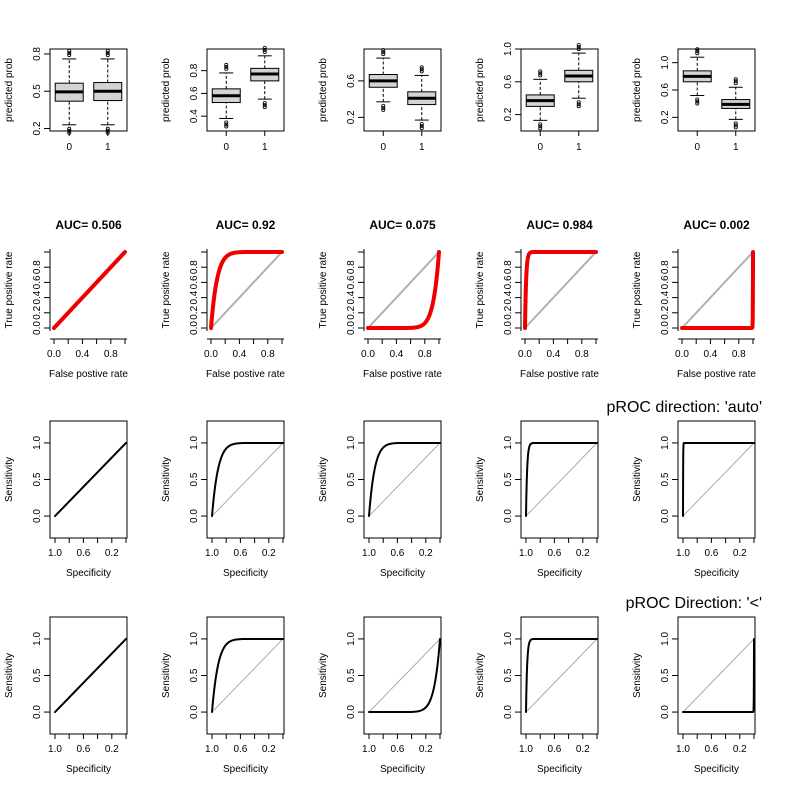 The image size is (787, 787). I want to click on panel-r4-c2: Sensitivity 0.0 0.5 1.0 1.0 0.6 0.2 Specificity, so click(223, 695).